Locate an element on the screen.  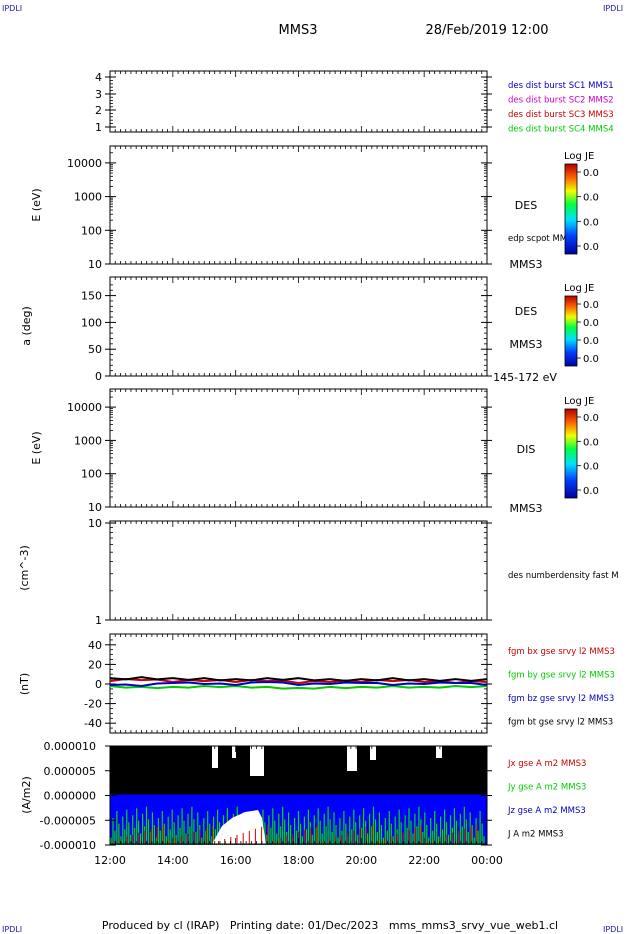
bfield-tick-label: -20 is located at coordinates (93, 704).